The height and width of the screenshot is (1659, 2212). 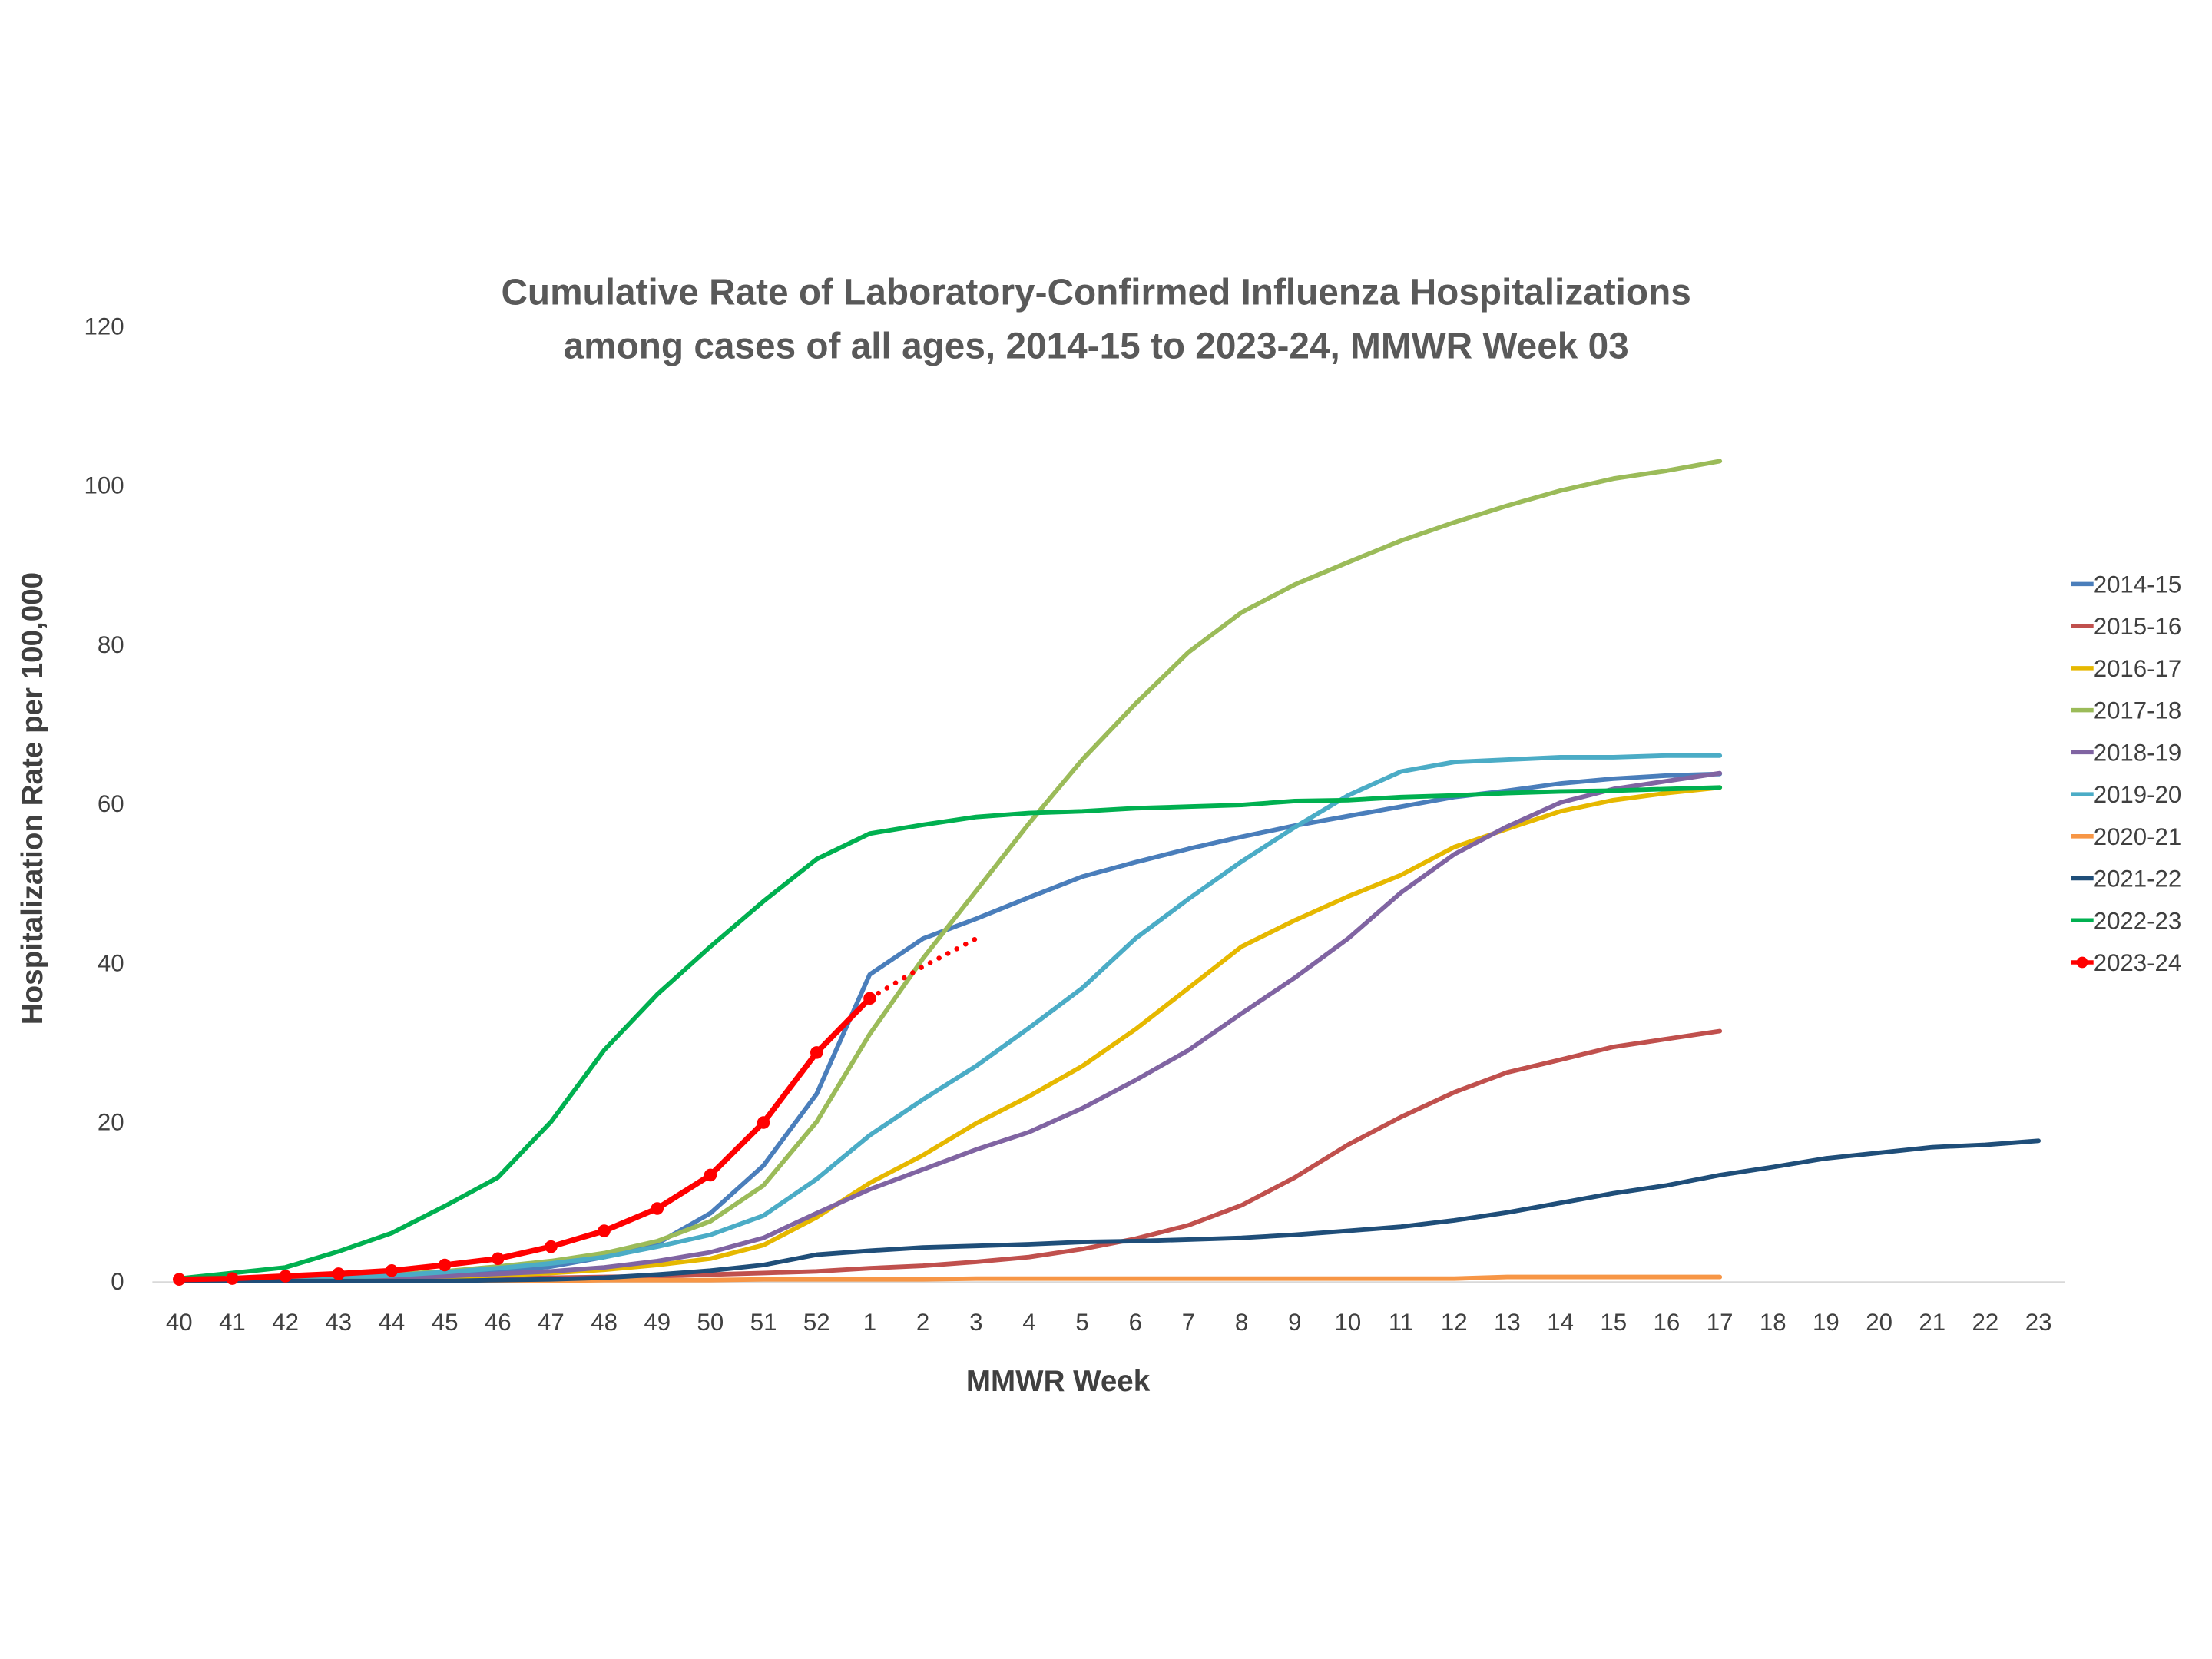 What do you see at coordinates (1720, 1322) in the screenshot?
I see `x-tick-label: 17` at bounding box center [1720, 1322].